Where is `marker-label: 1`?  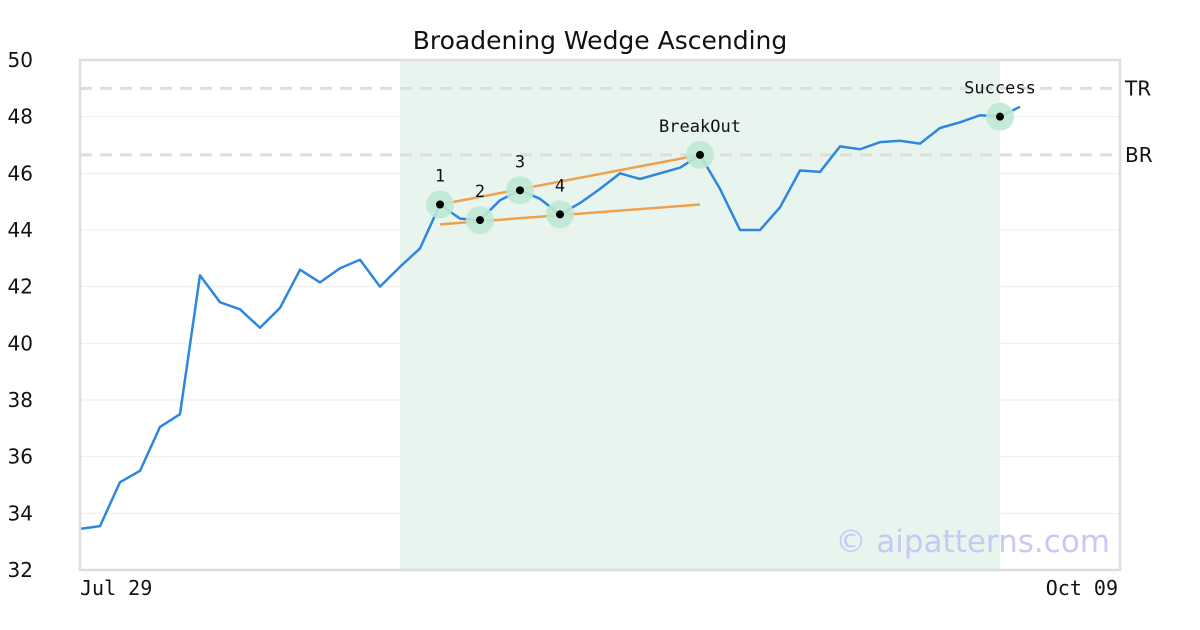 marker-label: 1 is located at coordinates (440, 177).